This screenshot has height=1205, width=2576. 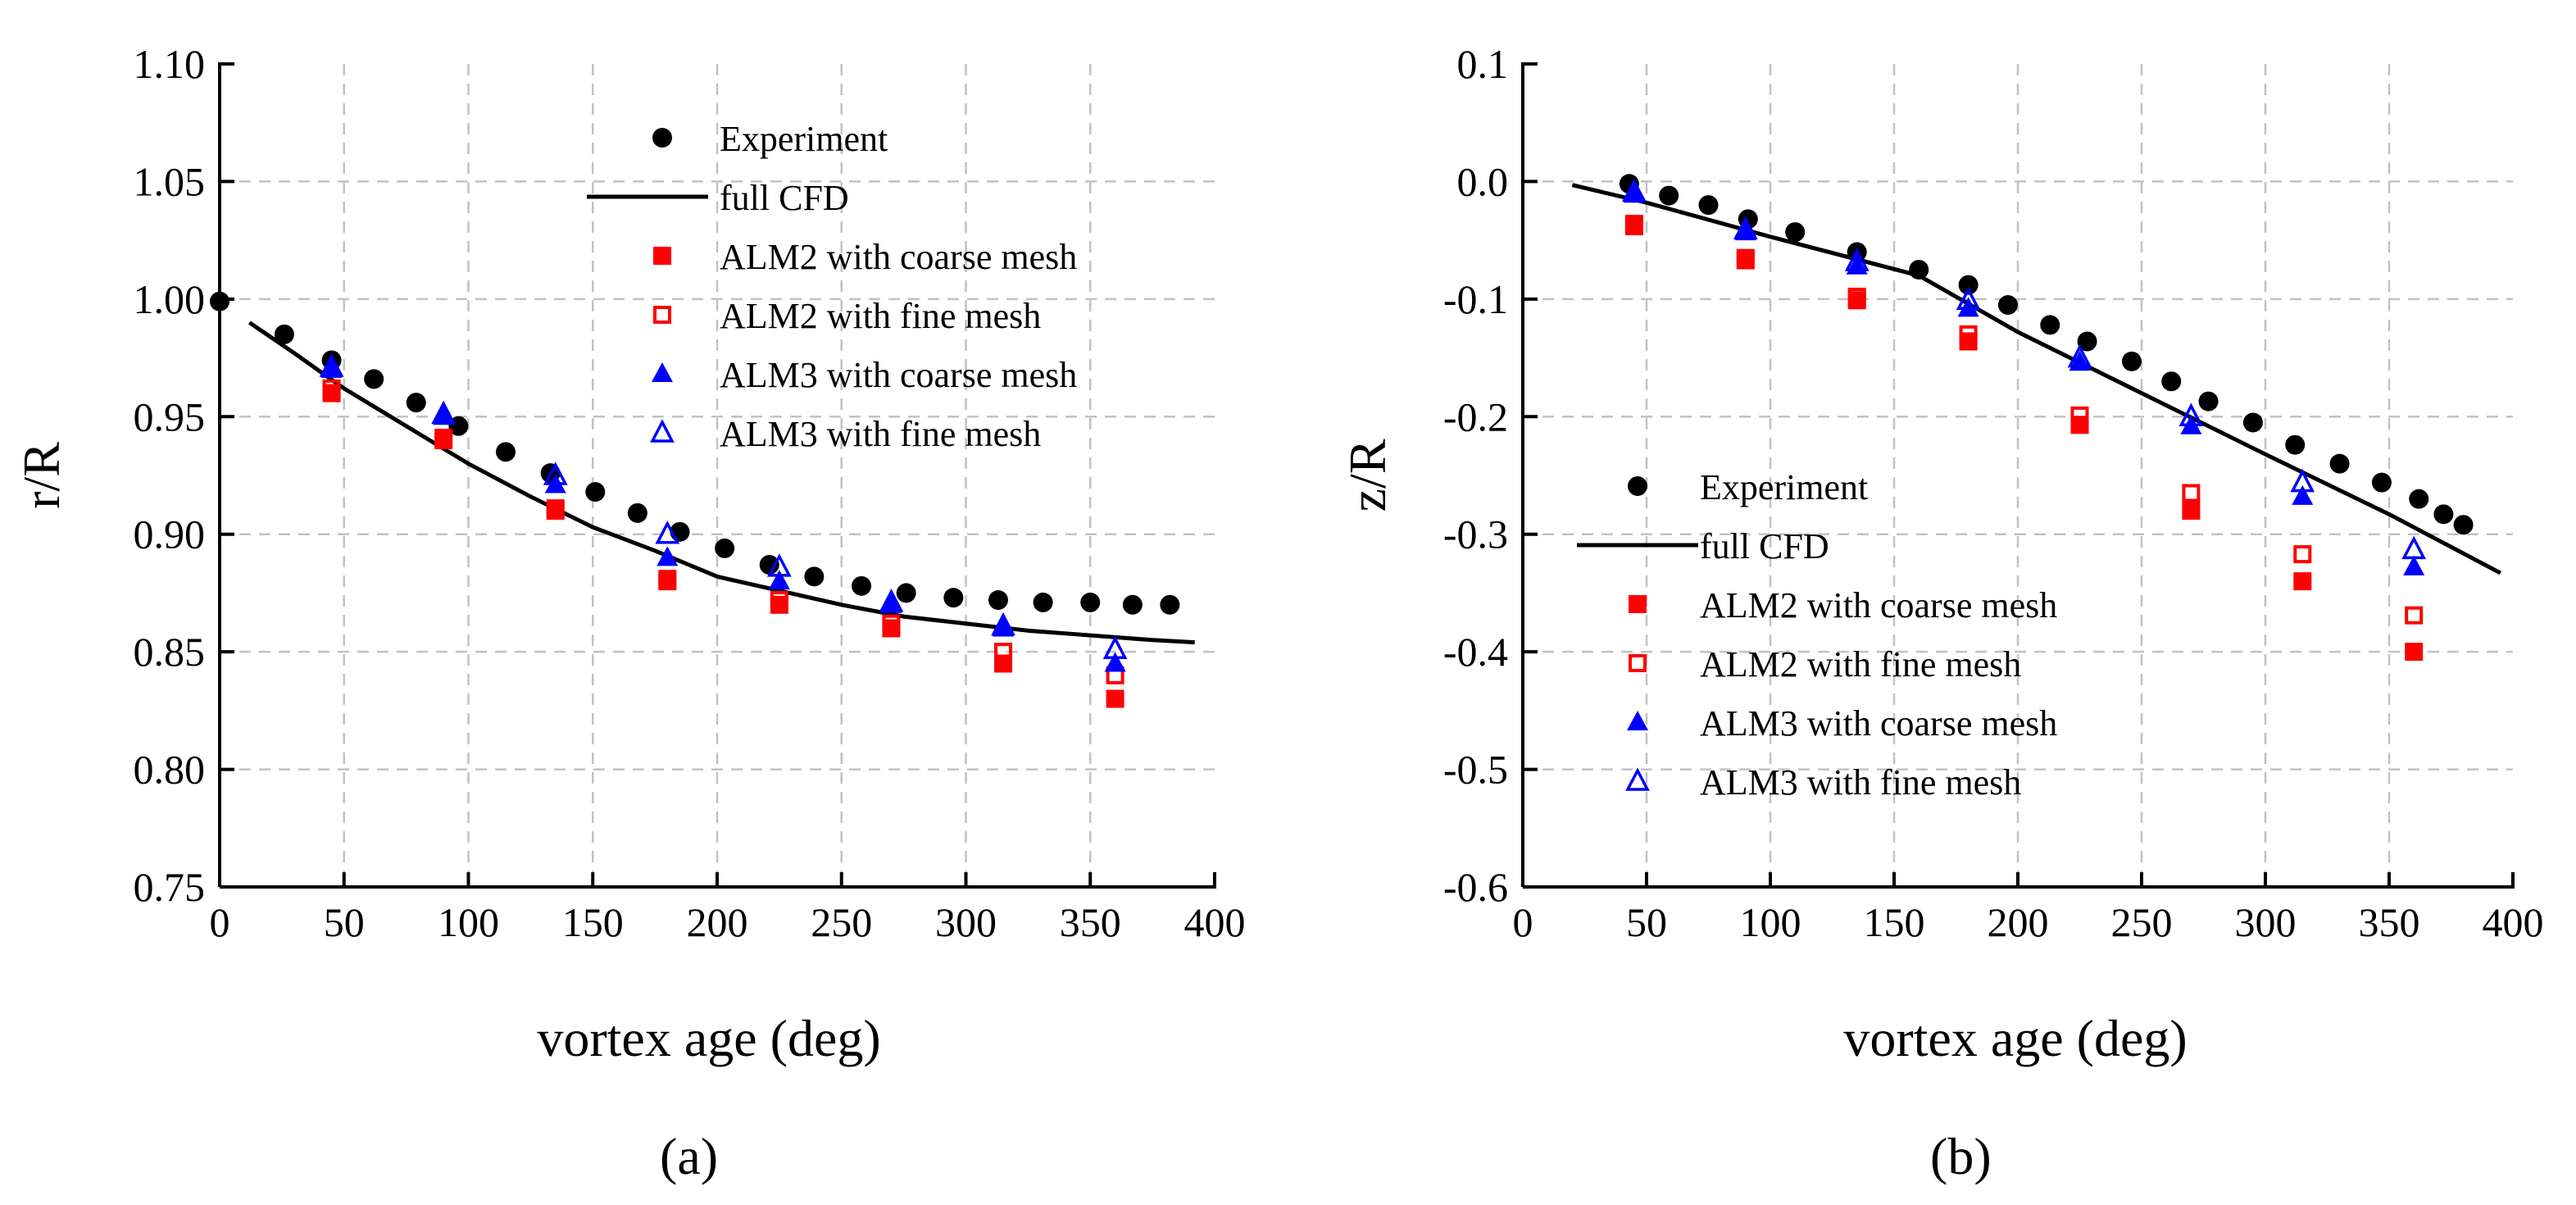 I want to click on y-tick-label: -0.5, so click(x=1475, y=770).